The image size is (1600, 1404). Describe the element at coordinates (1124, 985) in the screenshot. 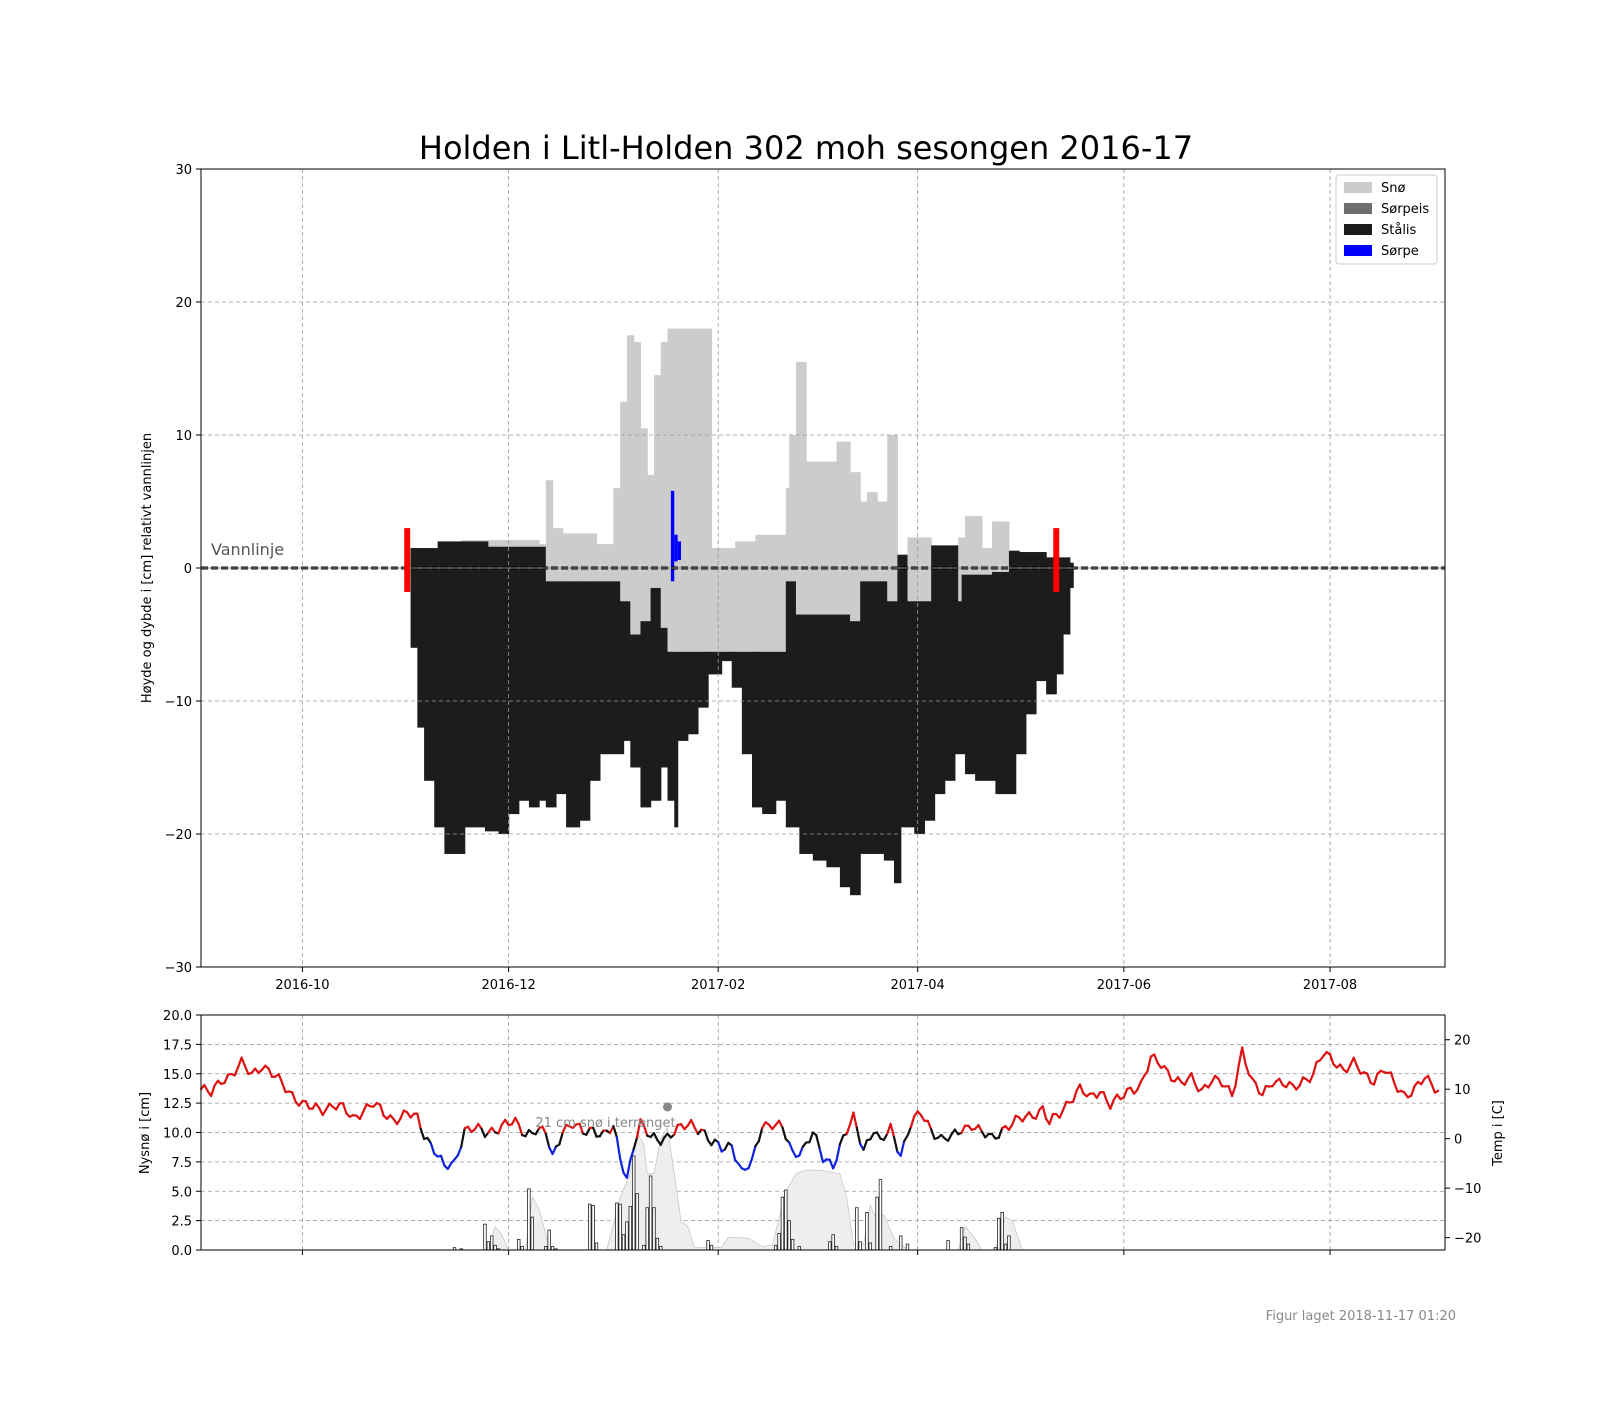

I see `top-x-tick-label-4: 2017-06` at that location.